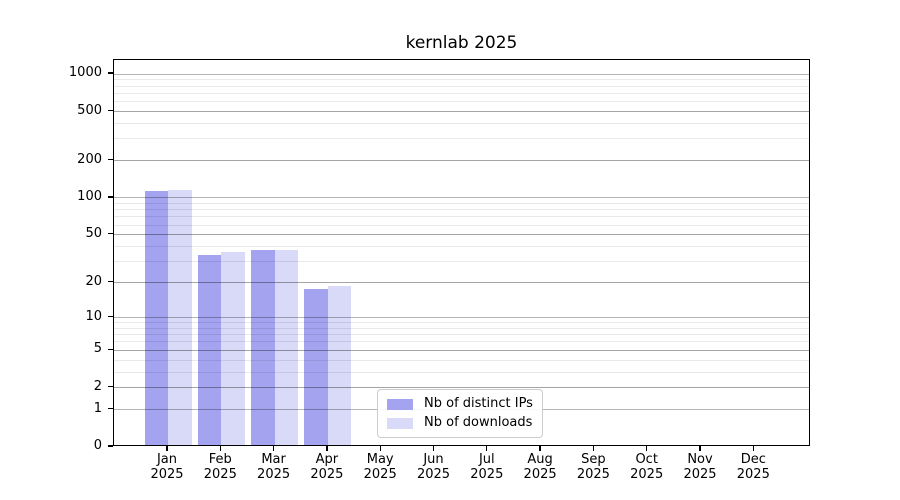 The width and height of the screenshot is (900, 500). I want to click on x-tick-label-apr: Apr 2025, so click(327, 467).